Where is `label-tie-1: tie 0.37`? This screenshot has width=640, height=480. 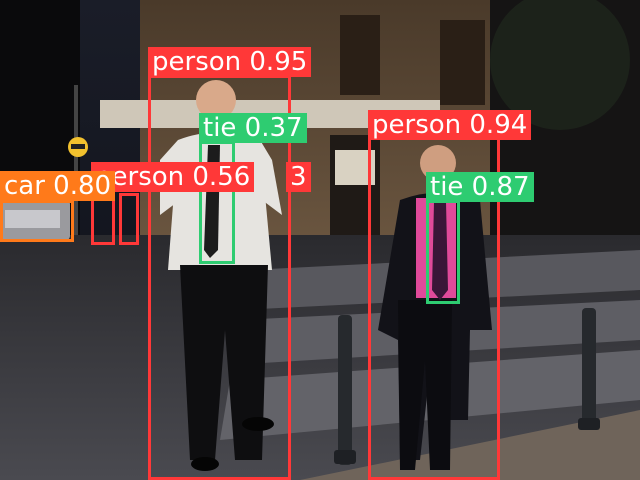
label-tie-1: tie 0.37 is located at coordinates (253, 128).